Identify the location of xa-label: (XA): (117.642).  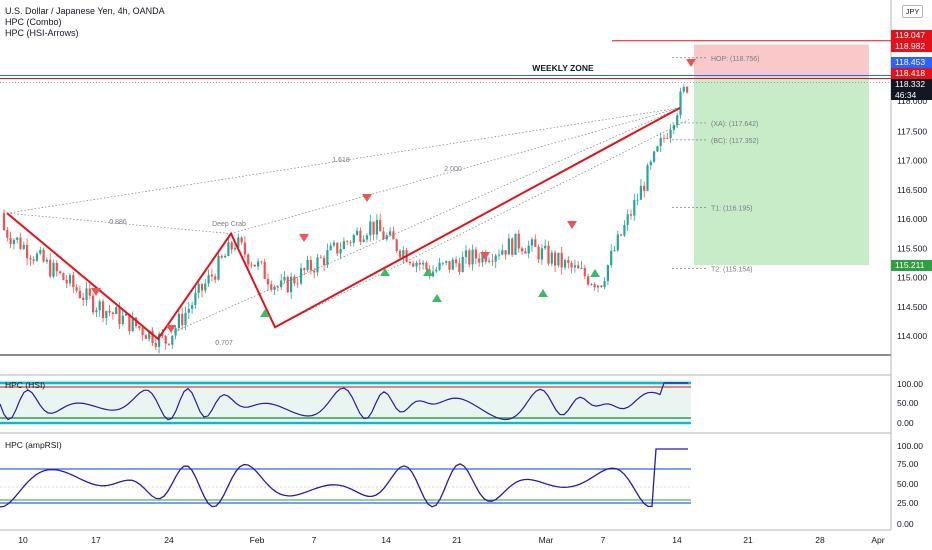
(734, 124).